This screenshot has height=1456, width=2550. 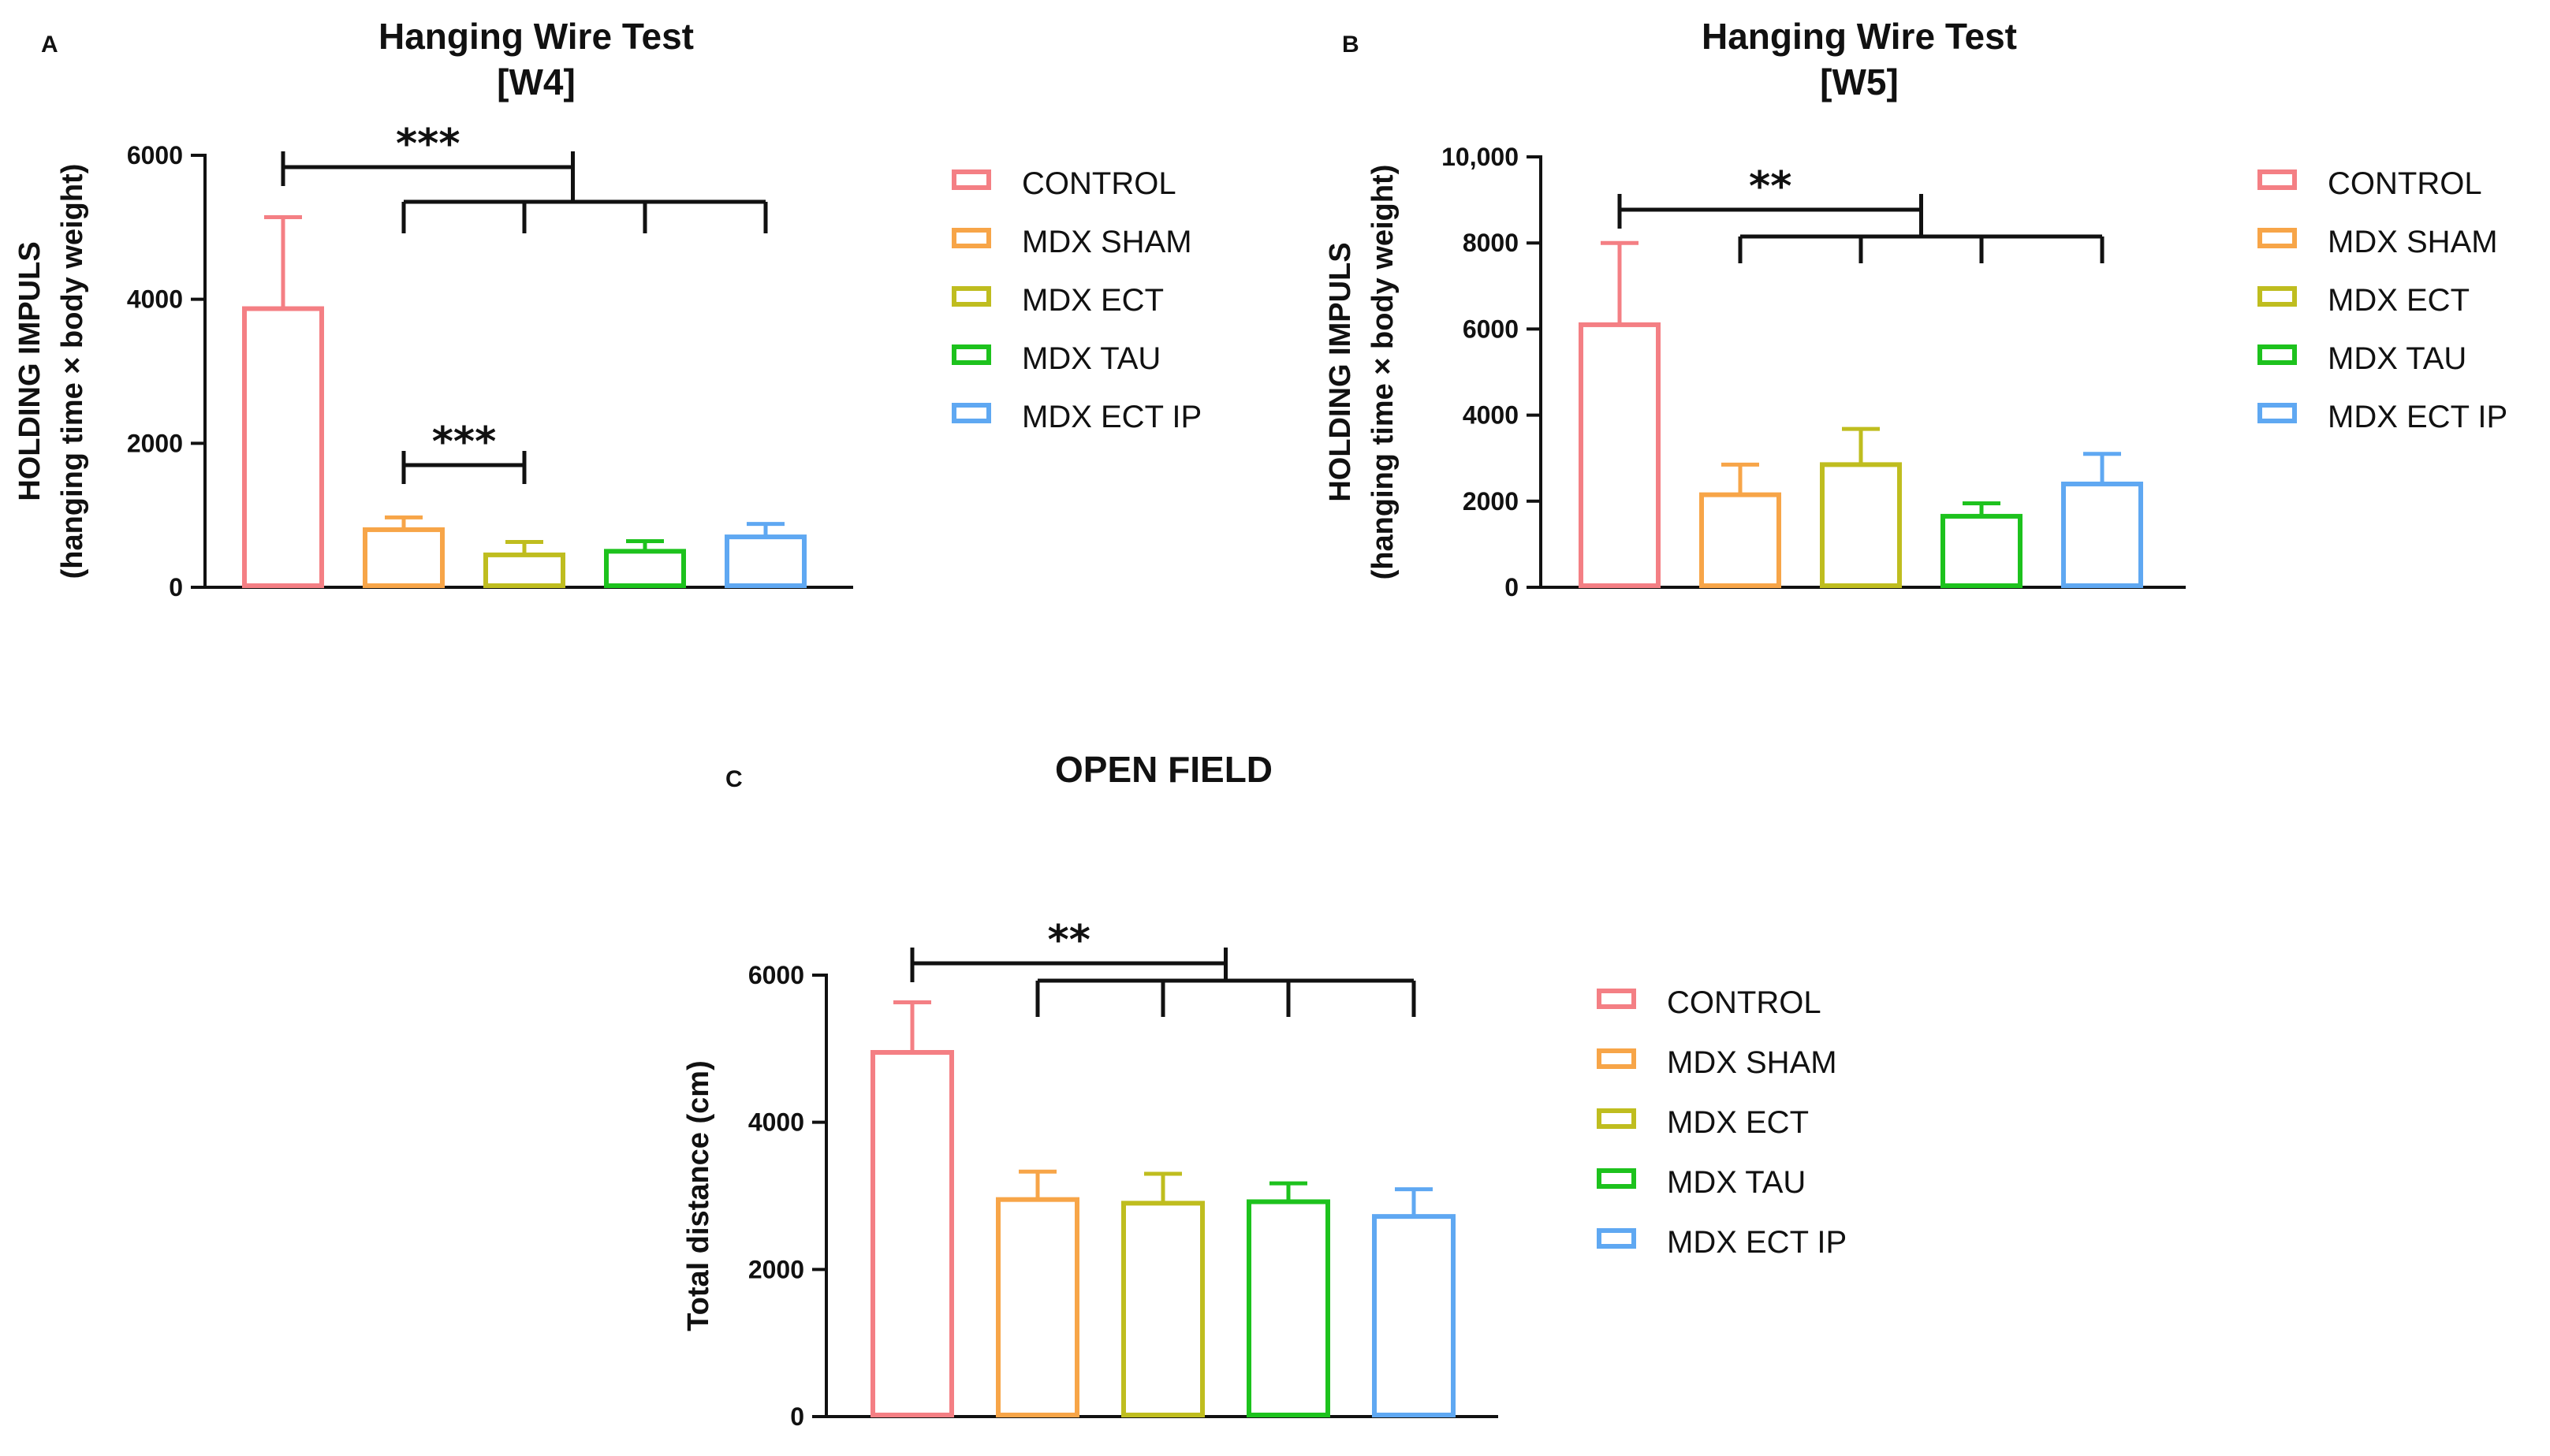 I want to click on panel-label: B, so click(x=1350, y=45).